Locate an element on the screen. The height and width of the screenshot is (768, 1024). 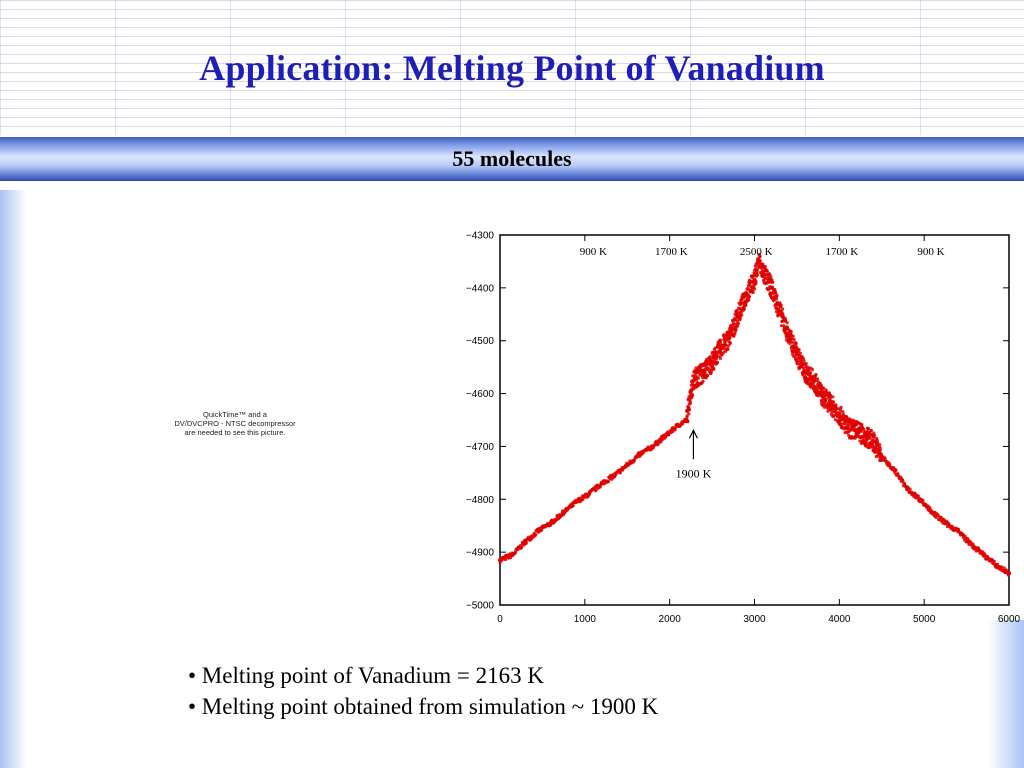
bullet-melting-point-actual: • Melting point of Vanadium = 2163 K is located at coordinates (366, 675).